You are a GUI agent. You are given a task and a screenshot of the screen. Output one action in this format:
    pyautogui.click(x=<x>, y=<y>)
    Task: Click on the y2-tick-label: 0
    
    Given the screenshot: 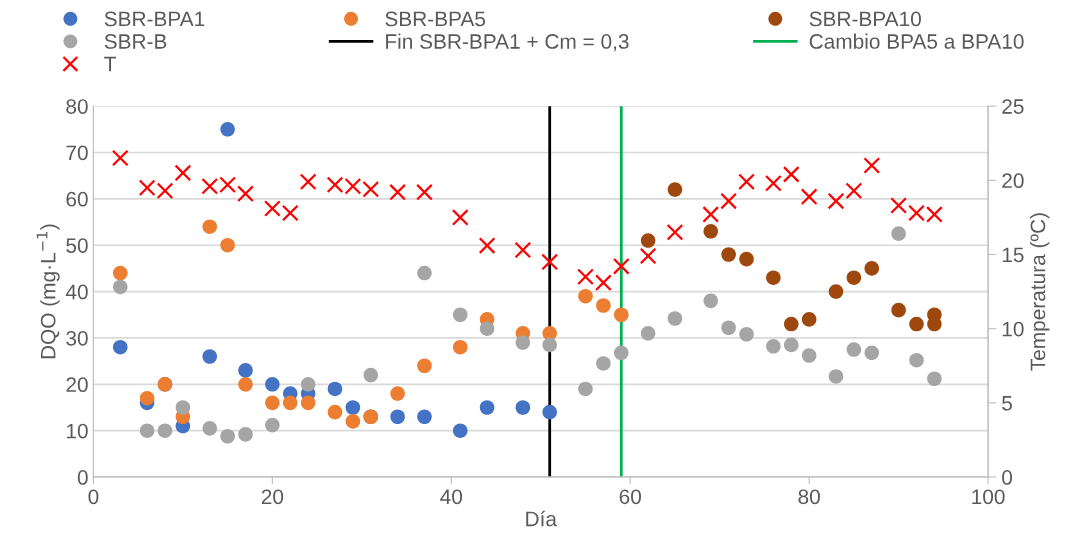 What is the action you would take?
    pyautogui.click(x=1007, y=477)
    